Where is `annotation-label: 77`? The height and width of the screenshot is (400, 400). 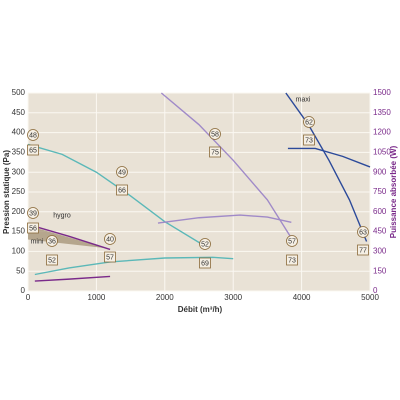 annotation-label: 77 is located at coordinates (363, 250).